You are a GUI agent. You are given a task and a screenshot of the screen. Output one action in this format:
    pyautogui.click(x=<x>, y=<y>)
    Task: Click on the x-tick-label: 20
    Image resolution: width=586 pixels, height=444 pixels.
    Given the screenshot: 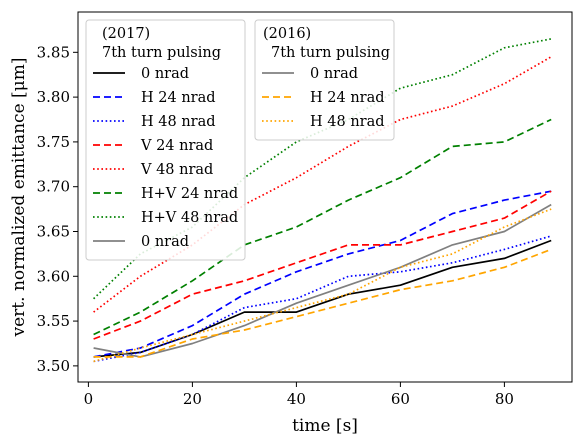 What is the action you would take?
    pyautogui.click(x=192, y=399)
    